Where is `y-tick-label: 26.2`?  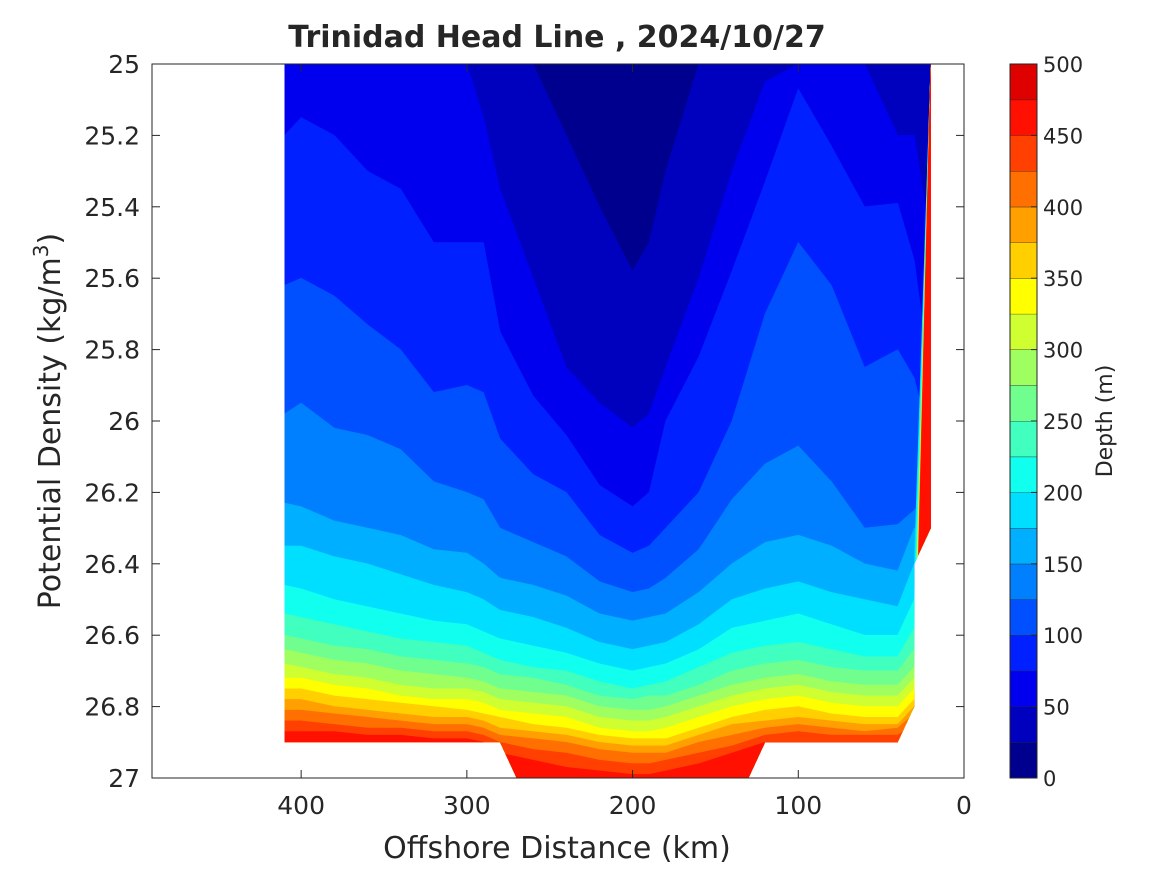 y-tick-label: 26.2 is located at coordinates (112, 492).